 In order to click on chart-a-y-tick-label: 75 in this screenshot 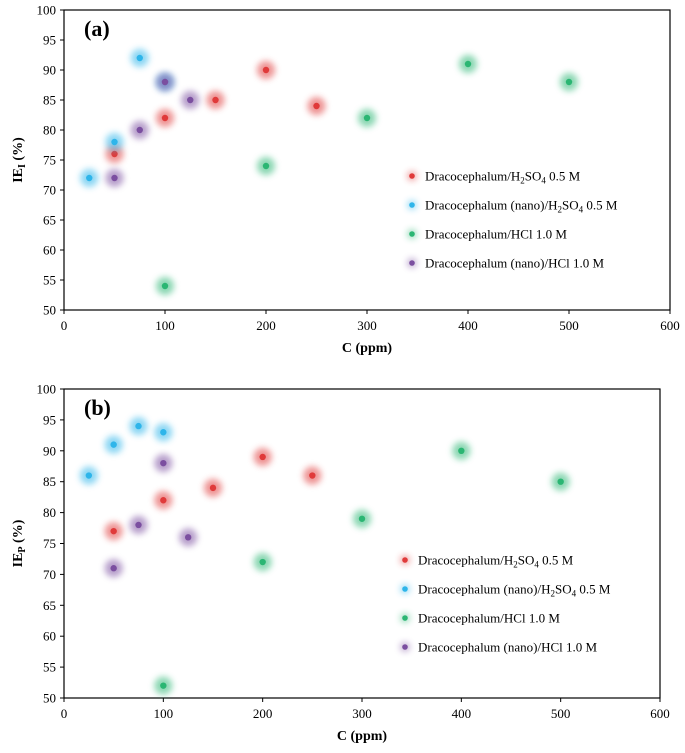, I will do `click(49, 160)`.